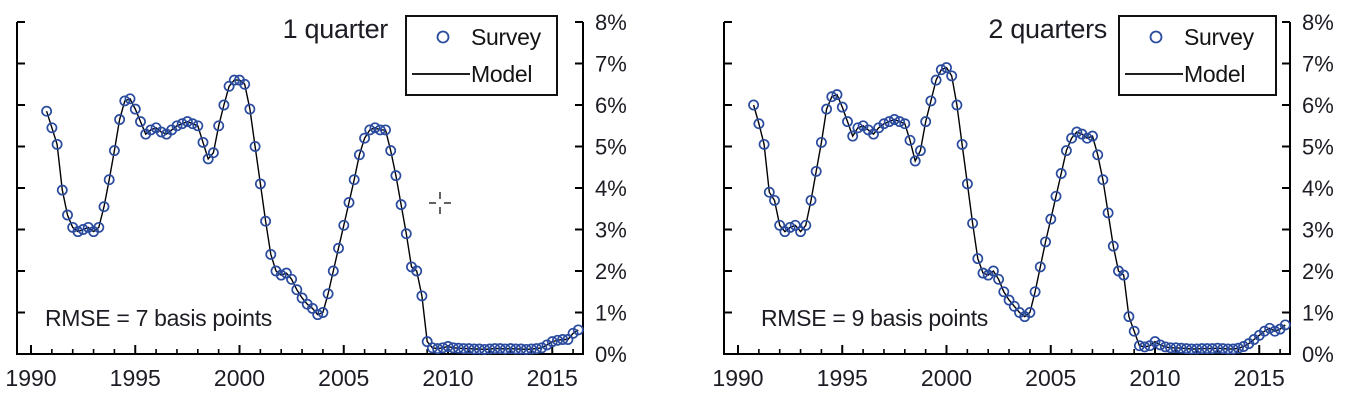  I want to click on chart-title-1-quarter: 1 quarter, so click(335, 29).